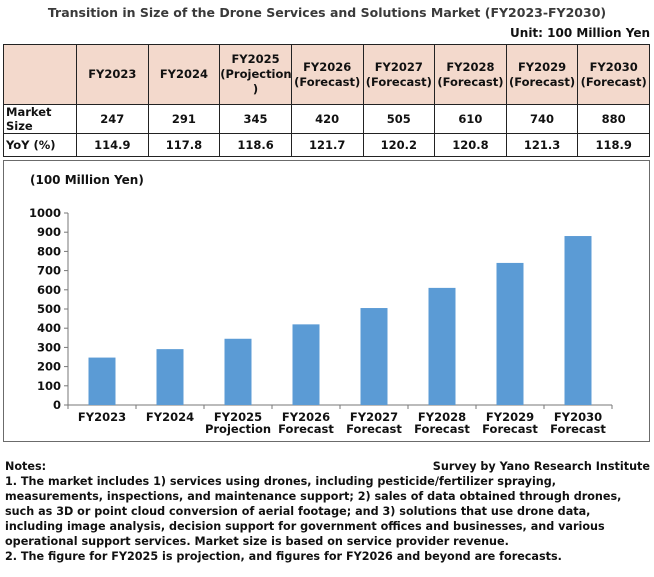 This screenshot has width=654, height=577. I want to click on y-tick-label: 200, so click(49, 367).